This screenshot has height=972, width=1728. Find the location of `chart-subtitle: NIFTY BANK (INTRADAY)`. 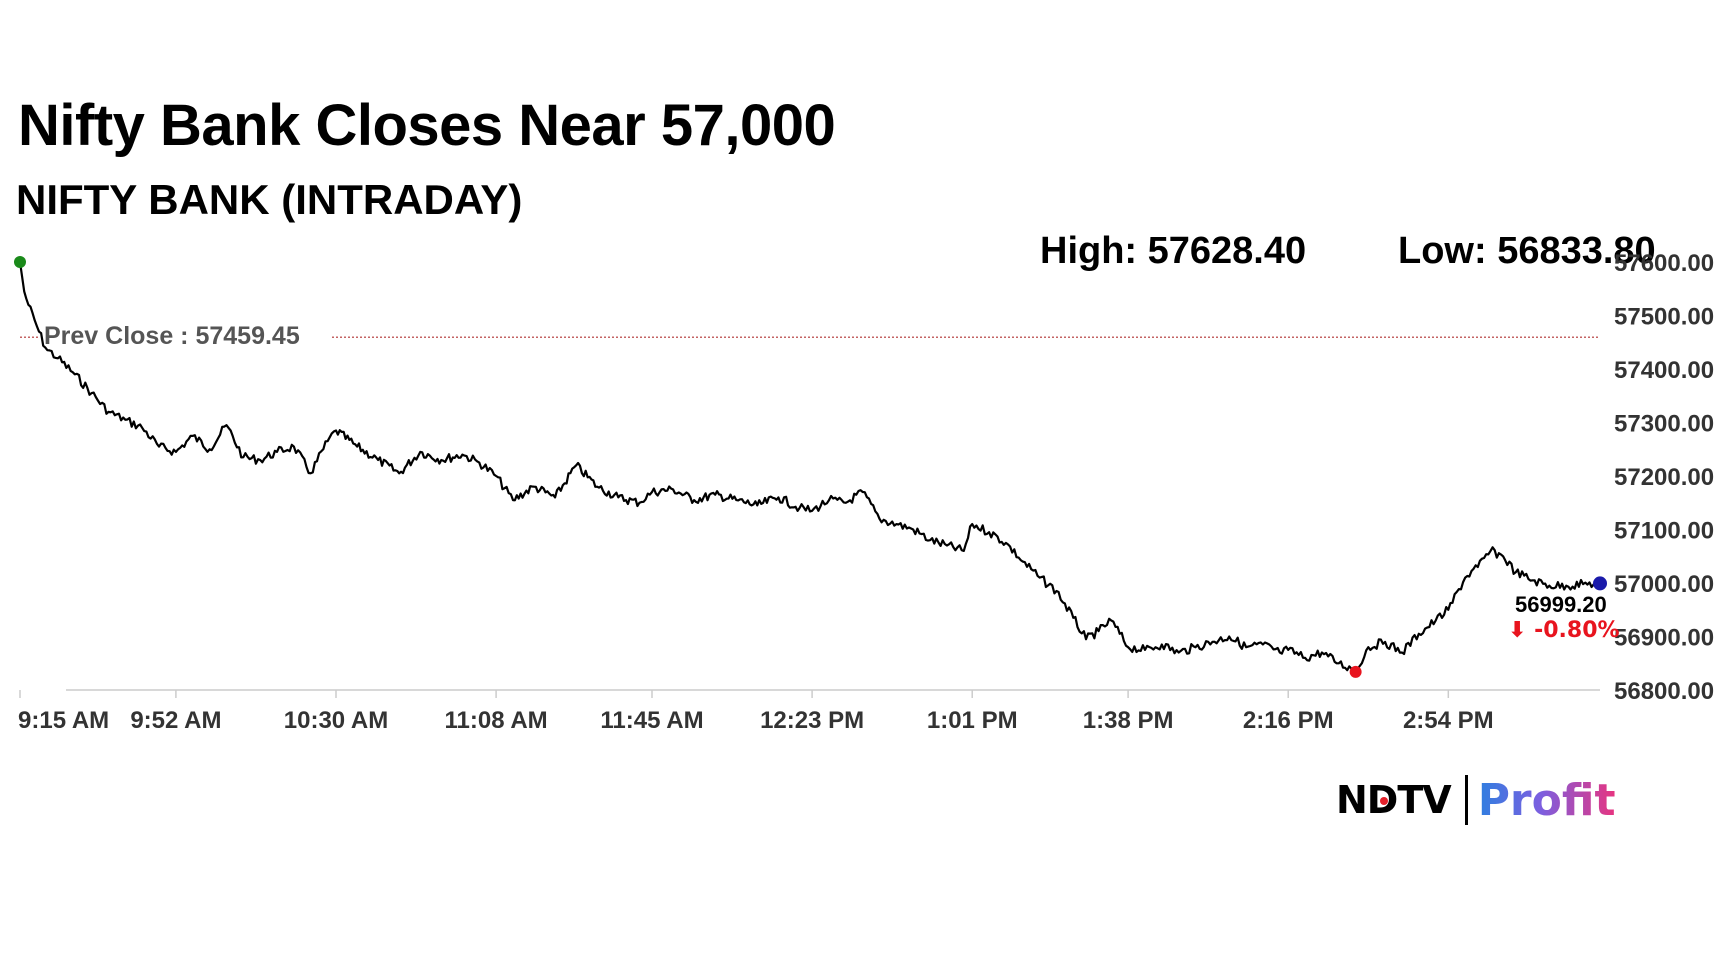

chart-subtitle: NIFTY BANK (INTRADAY) is located at coordinates (269, 199).